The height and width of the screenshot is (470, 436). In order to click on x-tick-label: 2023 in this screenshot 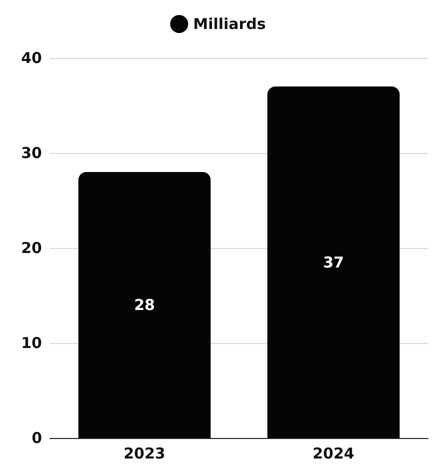, I will do `click(145, 453)`.